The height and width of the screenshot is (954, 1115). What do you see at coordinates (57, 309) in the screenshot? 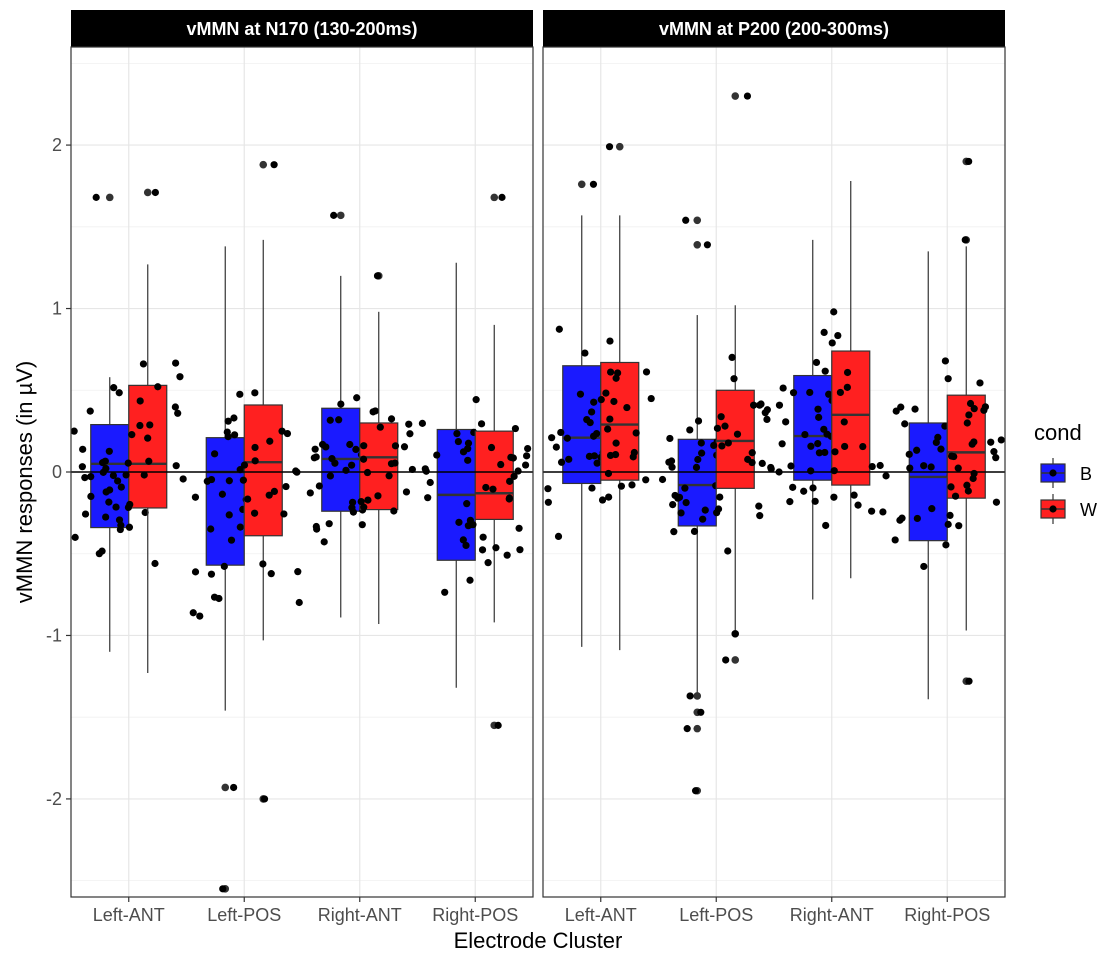
I see `y-tick-label: 1` at bounding box center [57, 309].